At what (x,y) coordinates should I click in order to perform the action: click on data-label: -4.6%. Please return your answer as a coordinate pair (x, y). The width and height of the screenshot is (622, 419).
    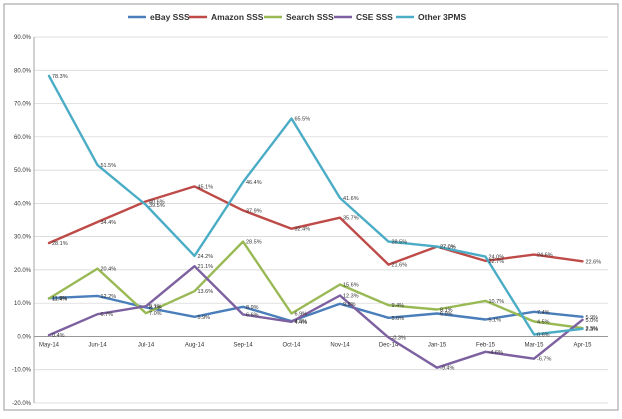
    Looking at the image, I should click on (496, 353).